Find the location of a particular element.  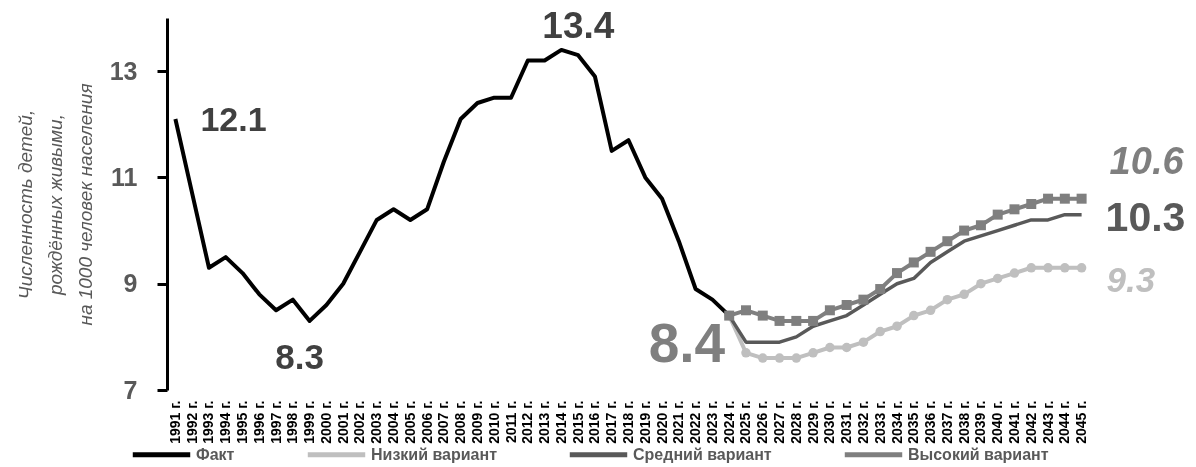

x-tick-label: 2018 г. is located at coordinates (628, 422).